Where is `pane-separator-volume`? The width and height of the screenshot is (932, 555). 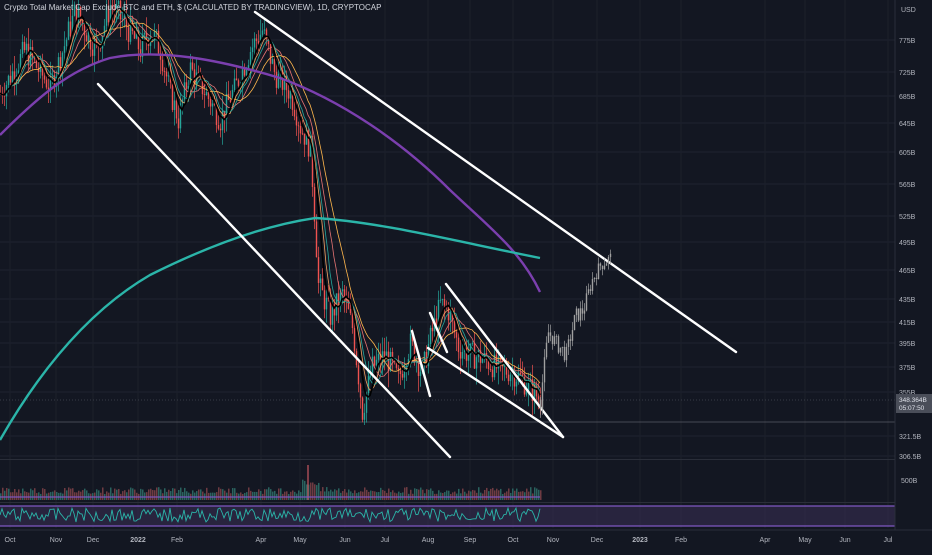 pane-separator-volume is located at coordinates (447, 459).